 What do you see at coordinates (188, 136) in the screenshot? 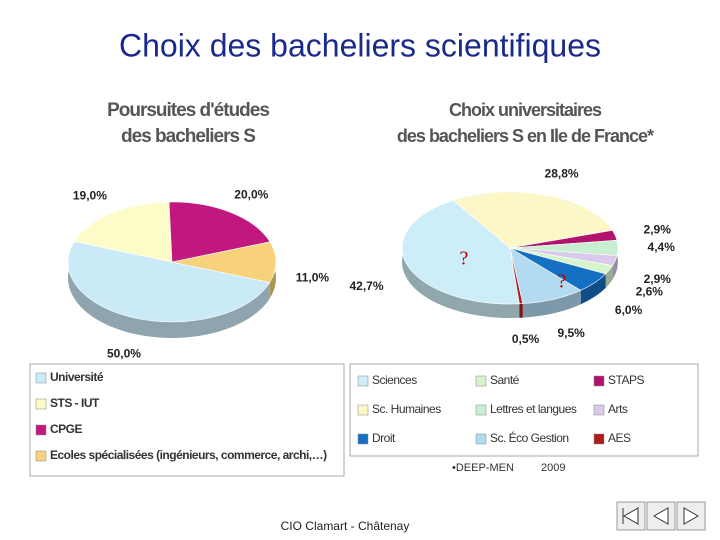
I see `chart-title: des bacheliers S` at bounding box center [188, 136].